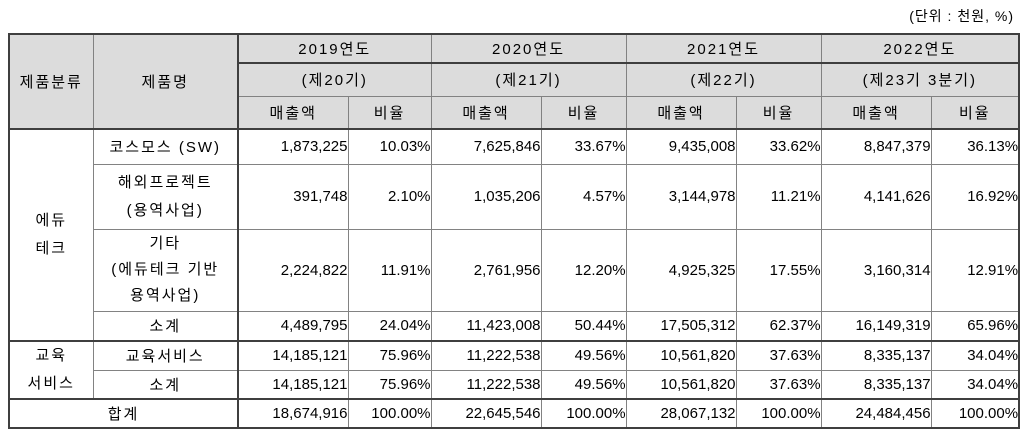  Describe the element at coordinates (778, 196) in the screenshot. I see `ratio-value-cell: 11.21%` at that location.